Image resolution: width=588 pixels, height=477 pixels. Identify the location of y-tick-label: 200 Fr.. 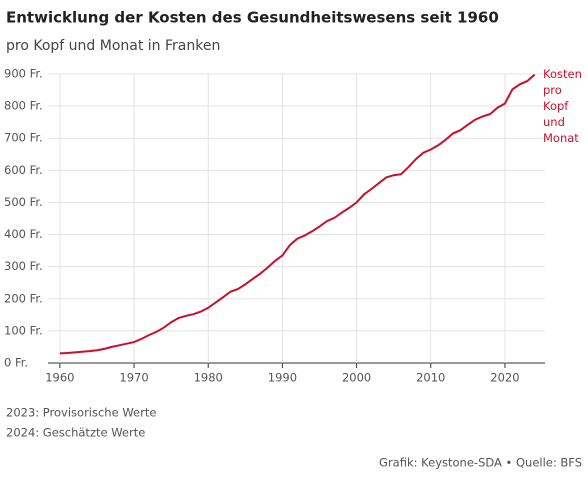
(23, 298).